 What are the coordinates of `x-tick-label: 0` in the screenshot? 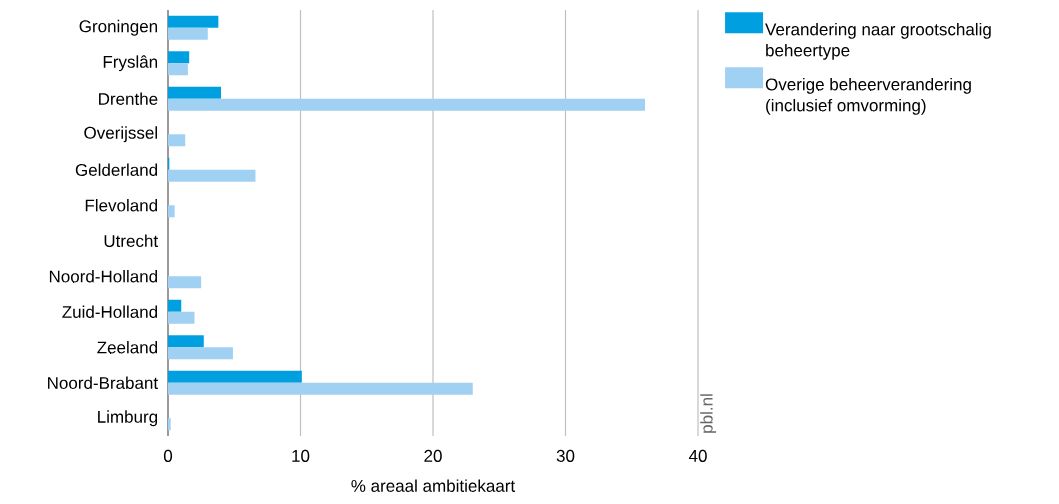 It's located at (168, 455).